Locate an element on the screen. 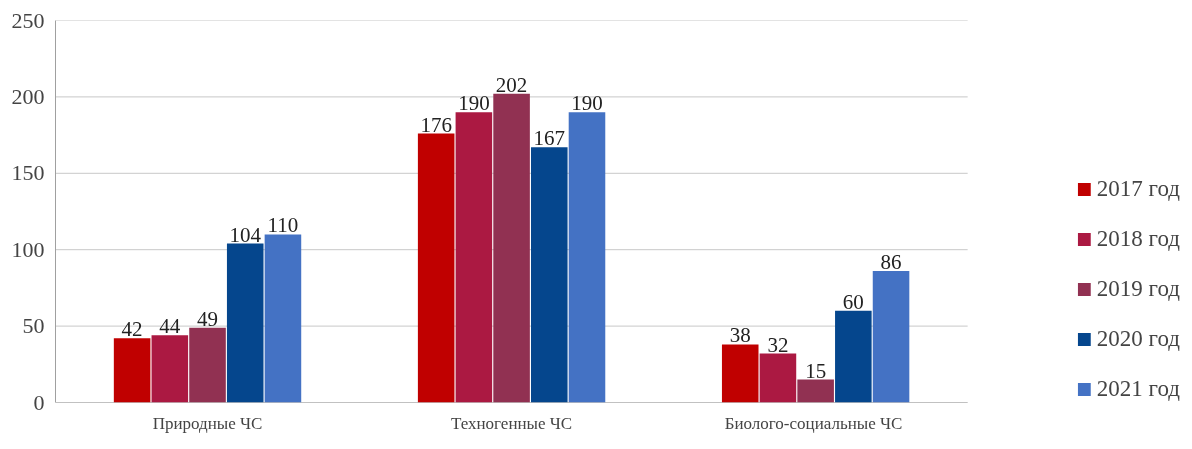 This screenshot has height=449, width=1192. y-tick-label: 100 is located at coordinates (28, 249).